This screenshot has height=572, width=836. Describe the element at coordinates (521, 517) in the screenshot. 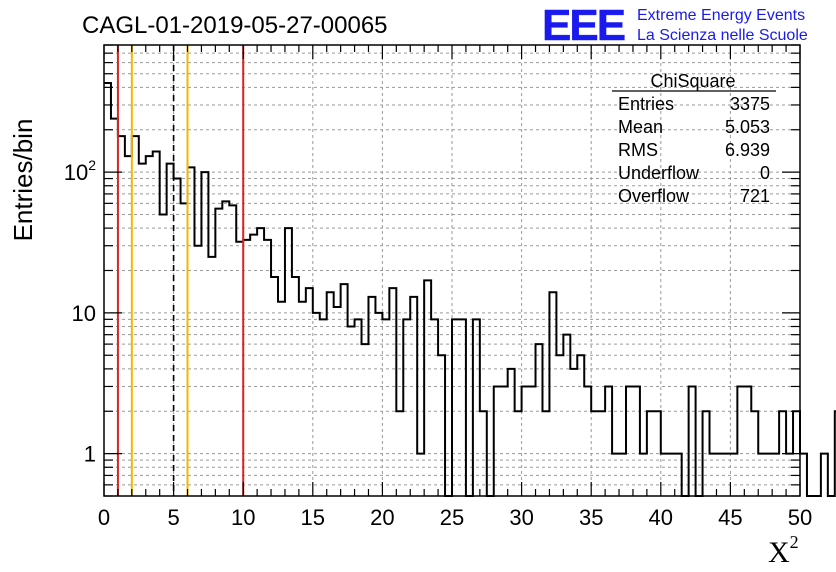

I see `x-tick-label: 30` at that location.